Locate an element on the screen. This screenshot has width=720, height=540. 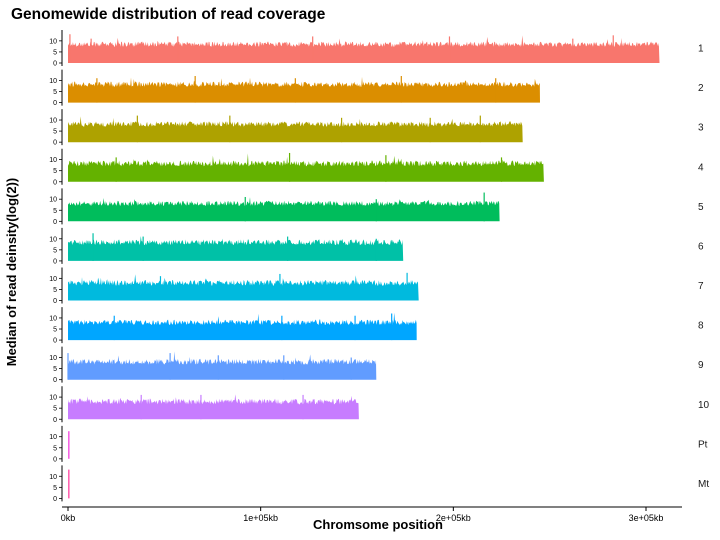
panel-chr-6: 0 5 10 6 is located at coordinates (376, 246).